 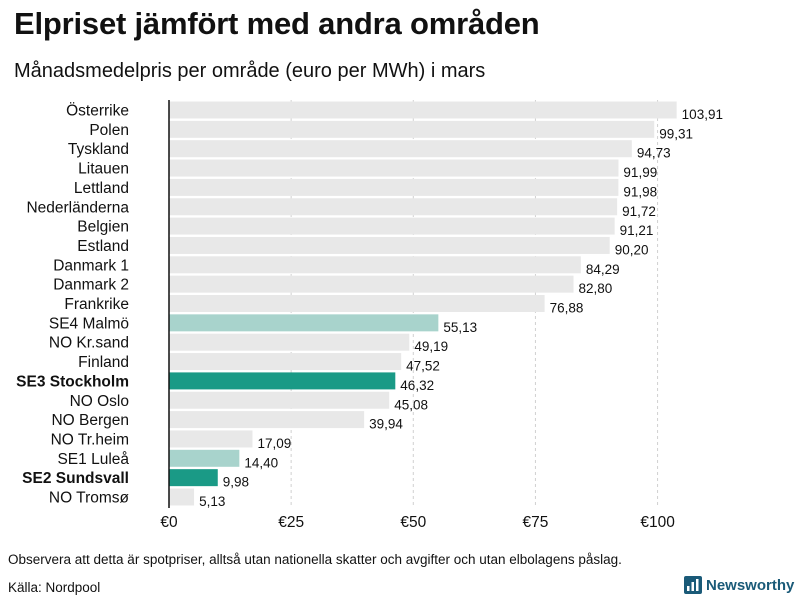 I want to click on category-label: Belgien, so click(x=103, y=227).